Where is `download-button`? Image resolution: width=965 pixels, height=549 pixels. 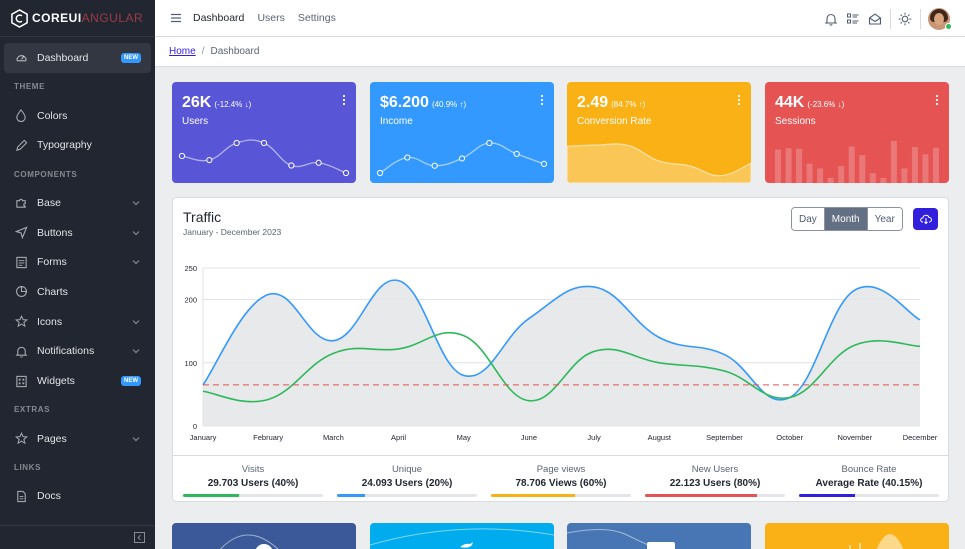 download-button is located at coordinates (925, 219).